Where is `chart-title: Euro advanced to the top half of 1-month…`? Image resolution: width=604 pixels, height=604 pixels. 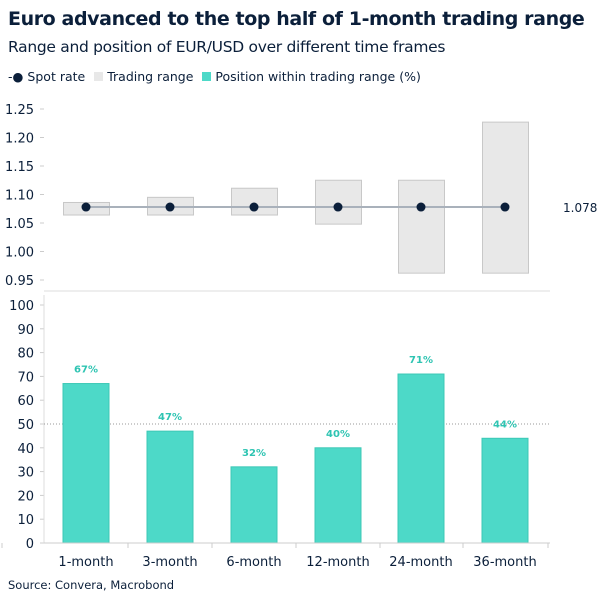 chart-title: Euro advanced to the top half of 1-month… is located at coordinates (296, 19).